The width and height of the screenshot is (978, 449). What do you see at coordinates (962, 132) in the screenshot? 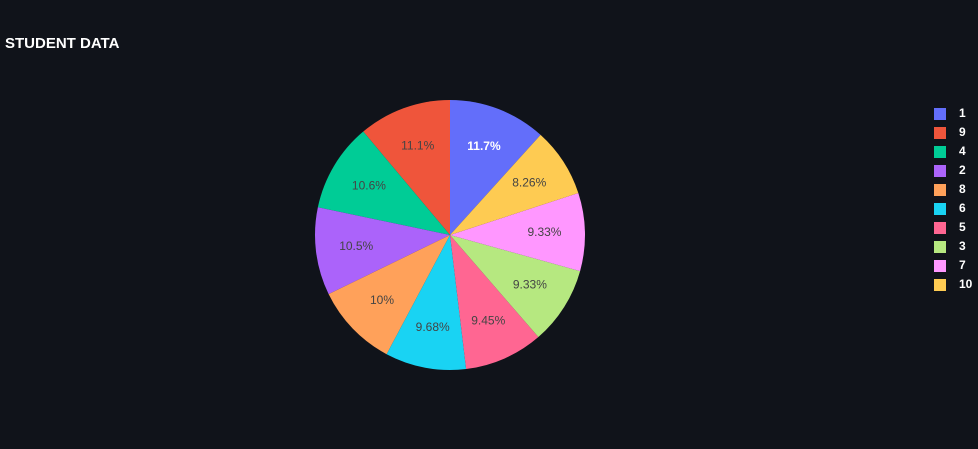
I see `legend-label: 9` at bounding box center [962, 132].